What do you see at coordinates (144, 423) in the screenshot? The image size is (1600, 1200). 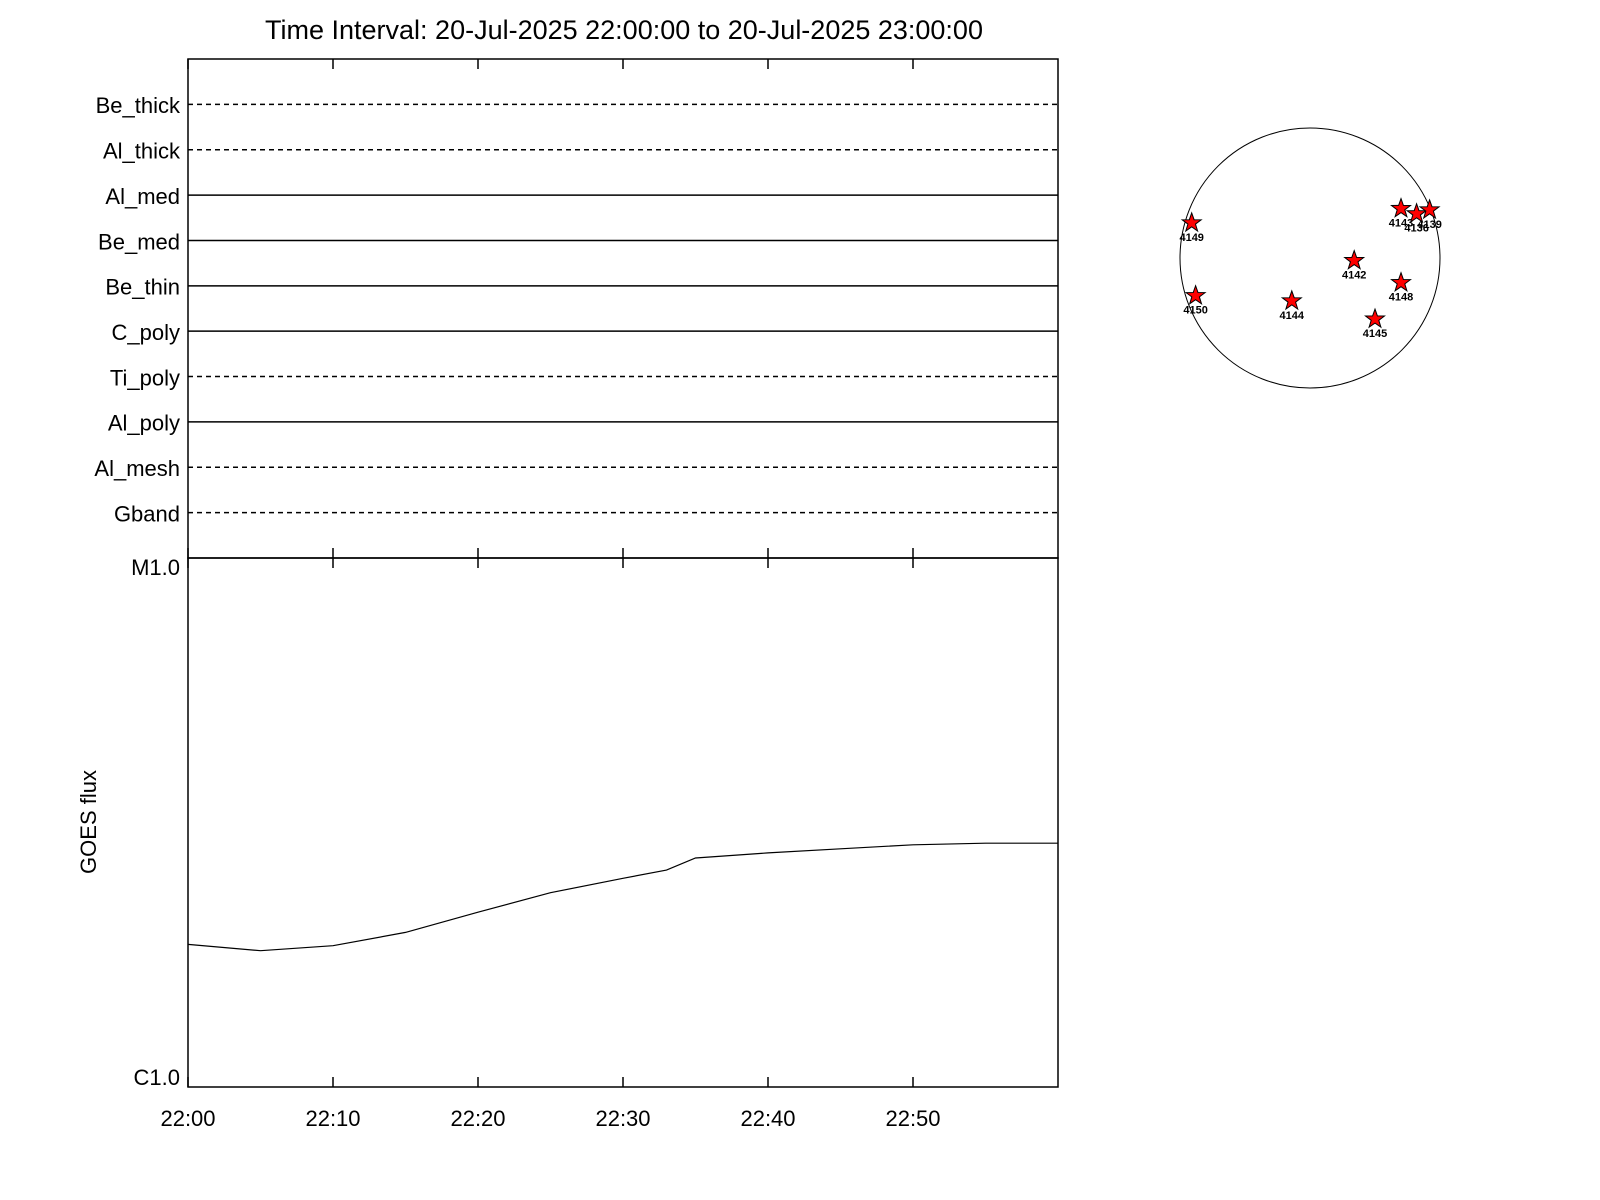 I see `filter-label: Al_poly` at bounding box center [144, 423].